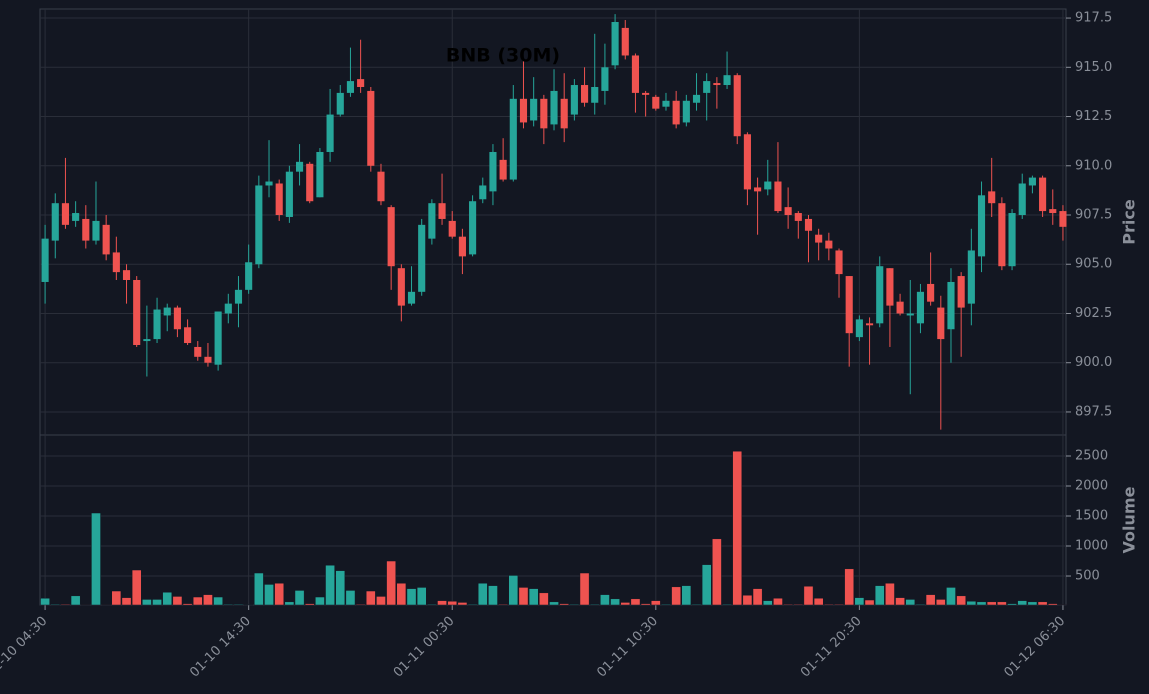  What do you see at coordinates (1093, 215) in the screenshot?
I see `y-tick-label: 907.5` at bounding box center [1093, 215].